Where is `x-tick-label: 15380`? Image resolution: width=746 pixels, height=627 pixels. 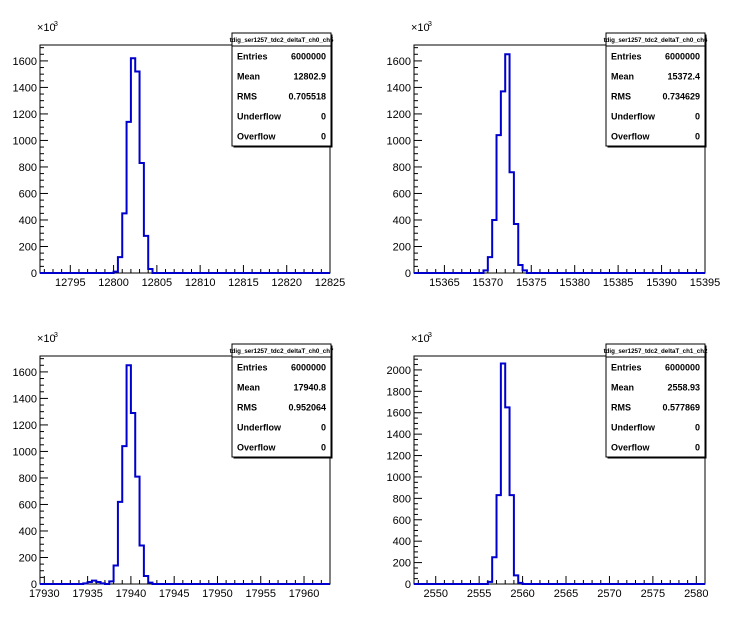 x-tick-label: 15380 is located at coordinates (574, 283).